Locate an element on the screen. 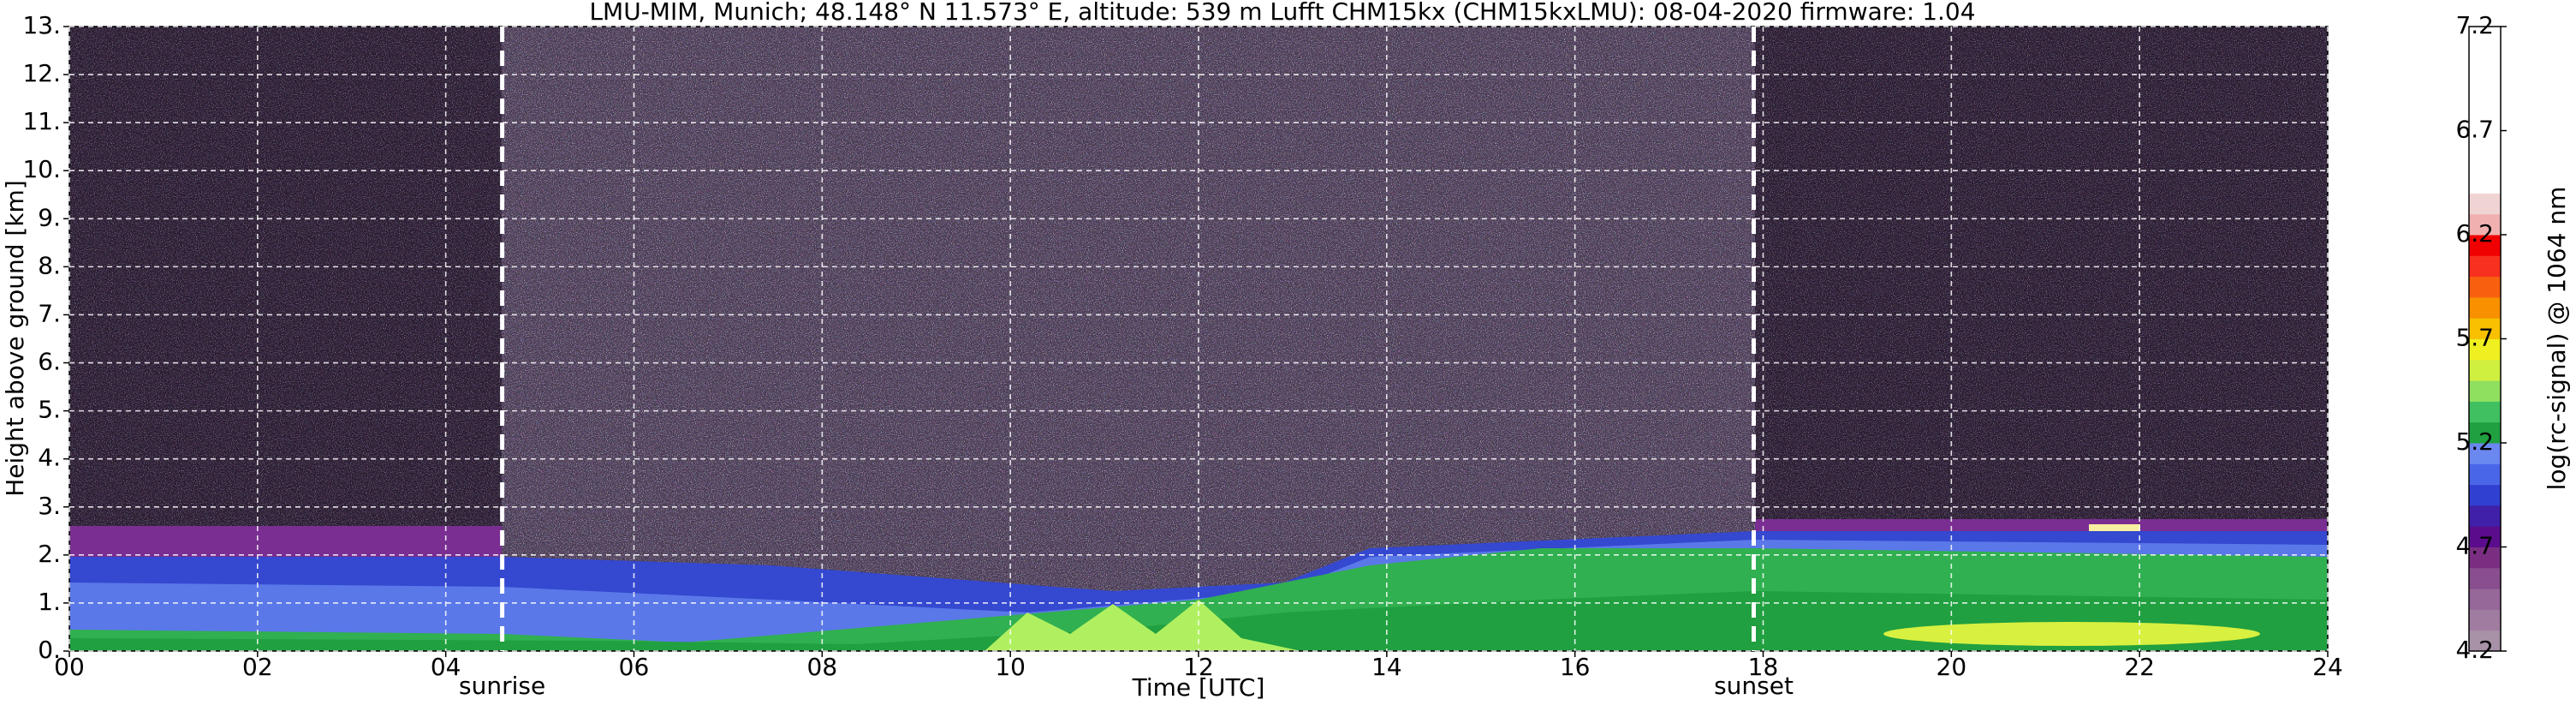  y-tick-label: 11. is located at coordinates (41, 121).